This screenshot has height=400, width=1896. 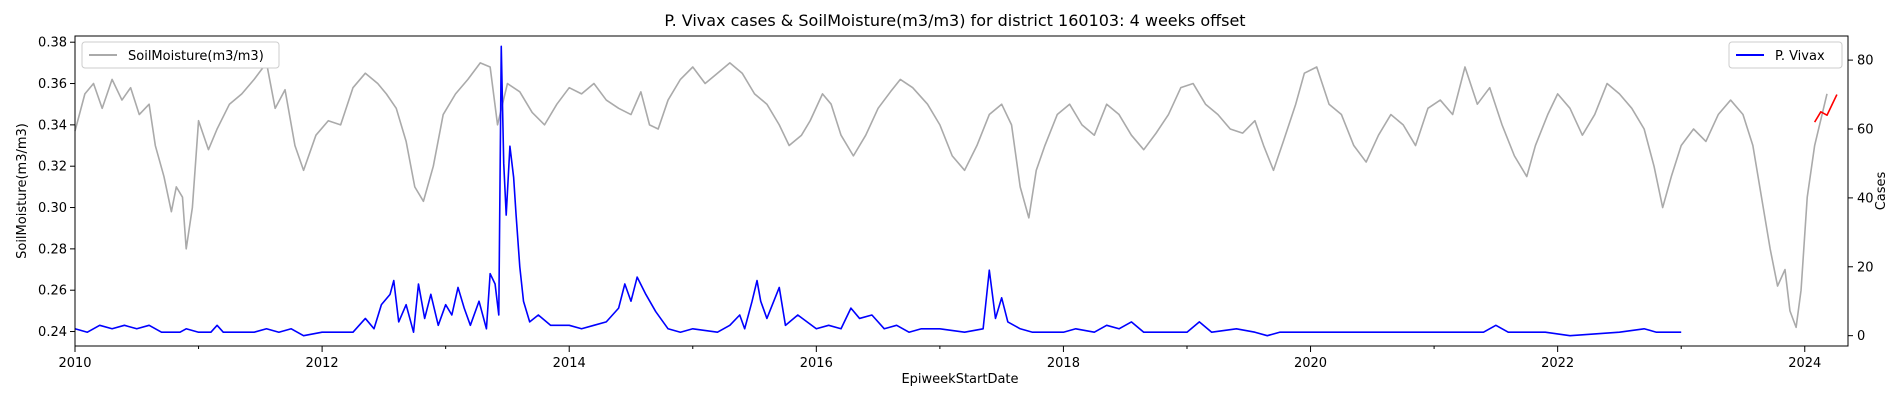 What do you see at coordinates (569, 363) in the screenshot?
I see `x-tick-label: 2014` at bounding box center [569, 363].